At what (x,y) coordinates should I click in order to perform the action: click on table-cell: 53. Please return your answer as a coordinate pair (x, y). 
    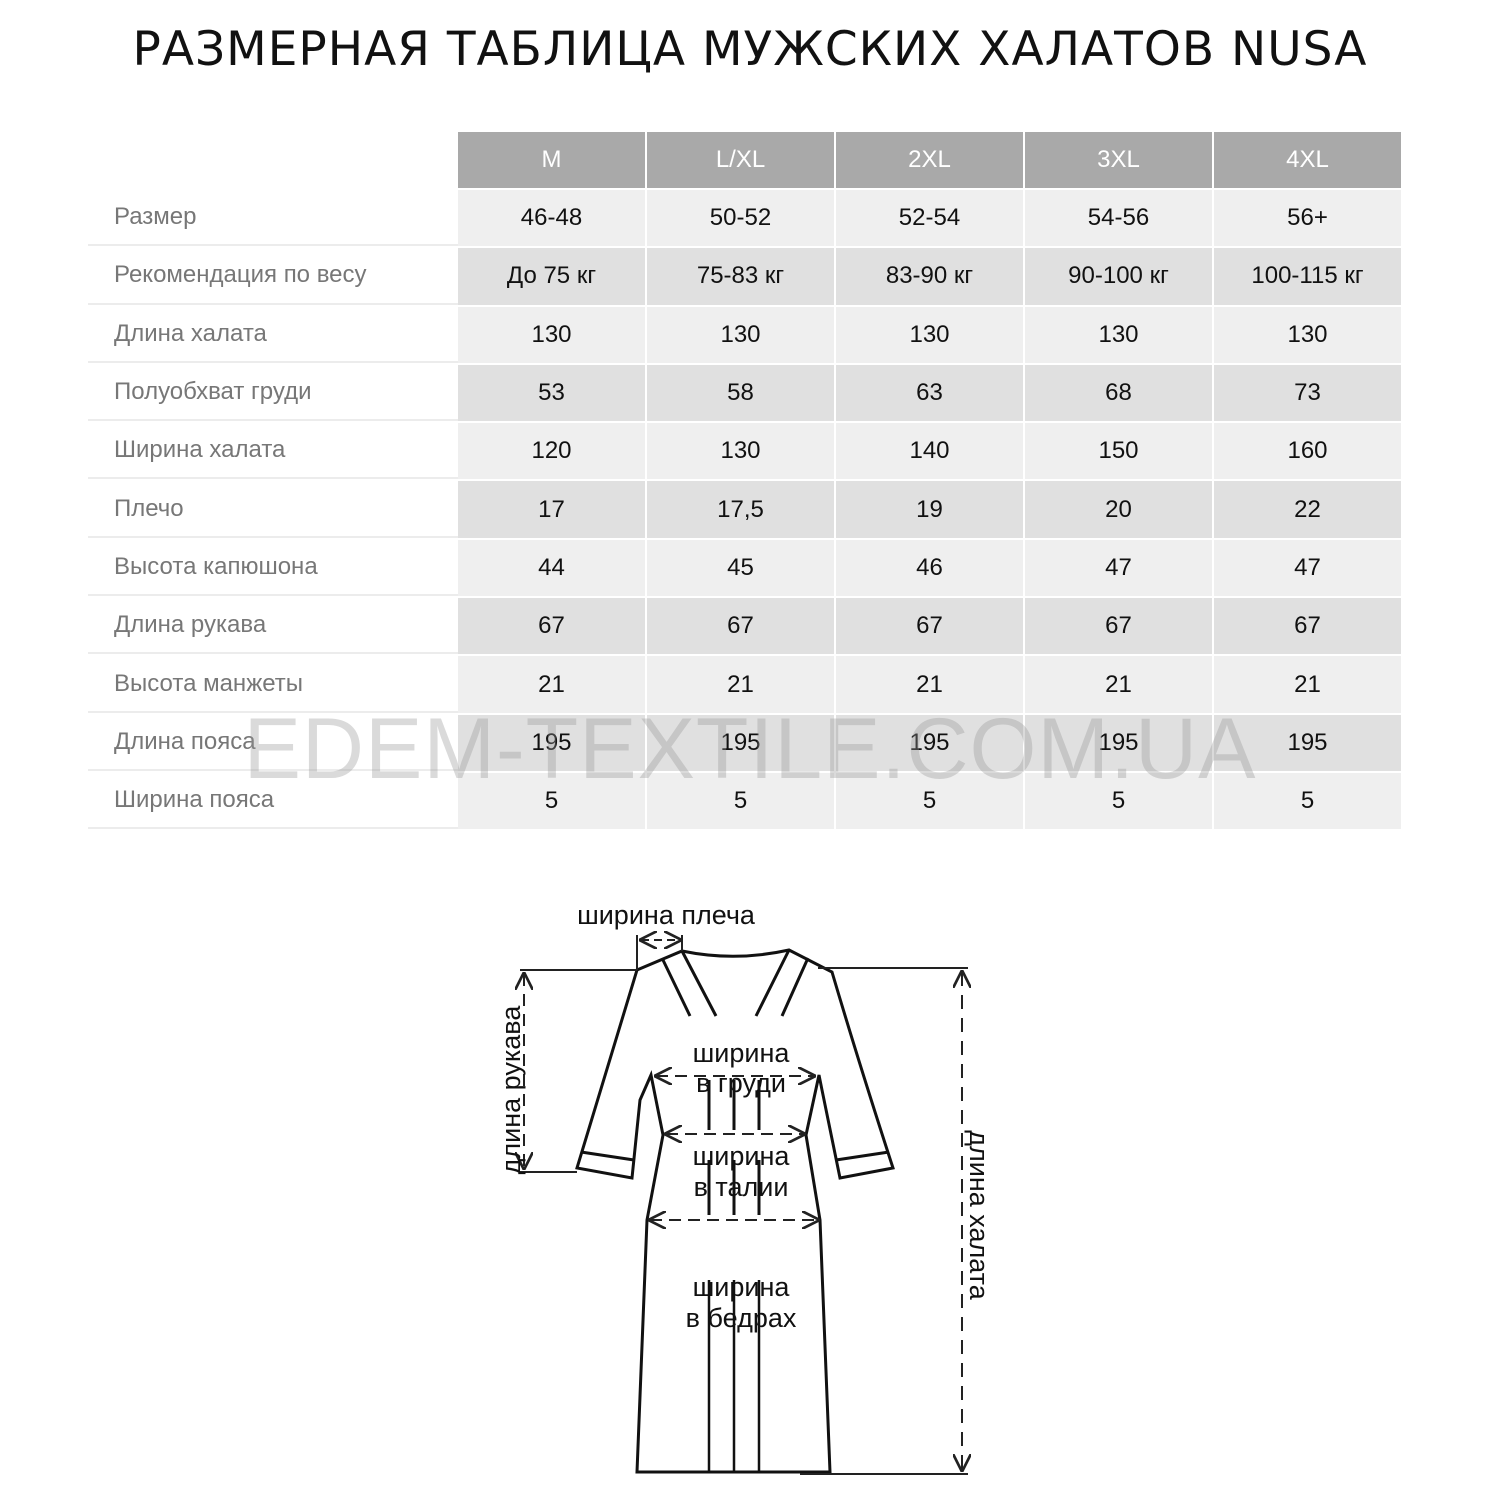
    Looking at the image, I should click on (551, 393).